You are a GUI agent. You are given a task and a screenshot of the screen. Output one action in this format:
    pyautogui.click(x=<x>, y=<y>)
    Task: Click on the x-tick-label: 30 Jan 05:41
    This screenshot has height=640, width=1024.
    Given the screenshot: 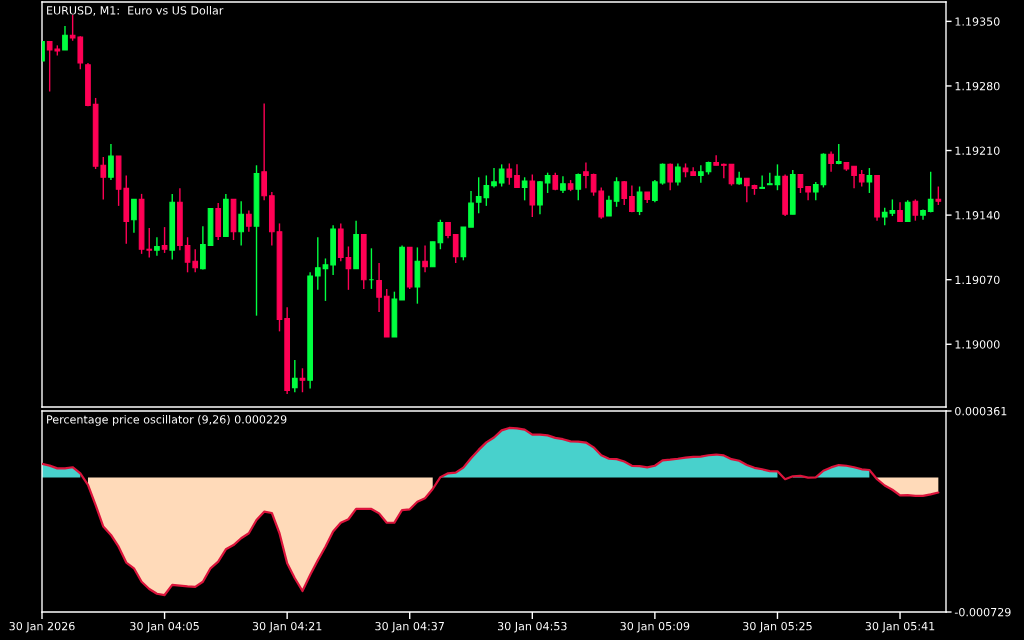 What is the action you would take?
    pyautogui.click(x=900, y=627)
    